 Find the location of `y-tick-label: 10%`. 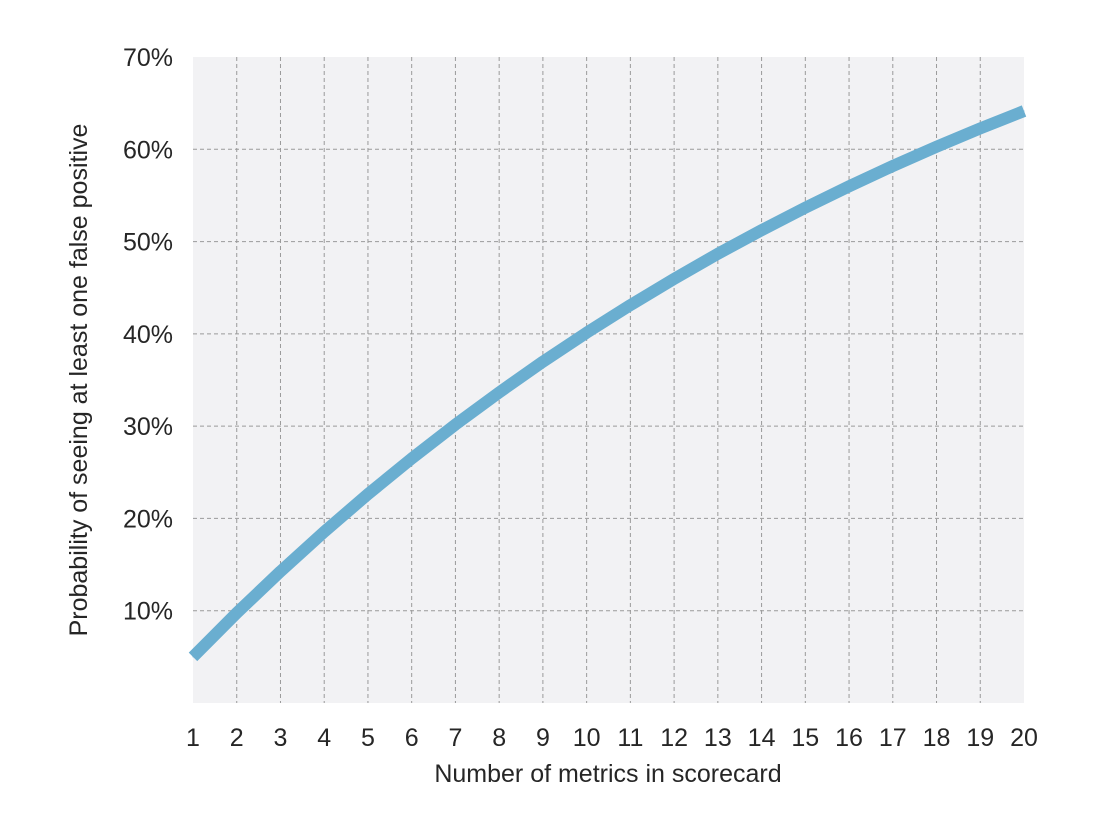

y-tick-label: 10% is located at coordinates (148, 612).